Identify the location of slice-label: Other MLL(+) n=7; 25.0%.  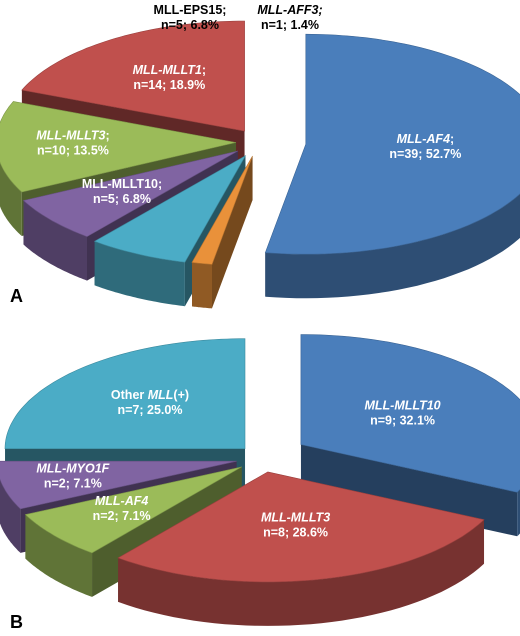
(150, 402).